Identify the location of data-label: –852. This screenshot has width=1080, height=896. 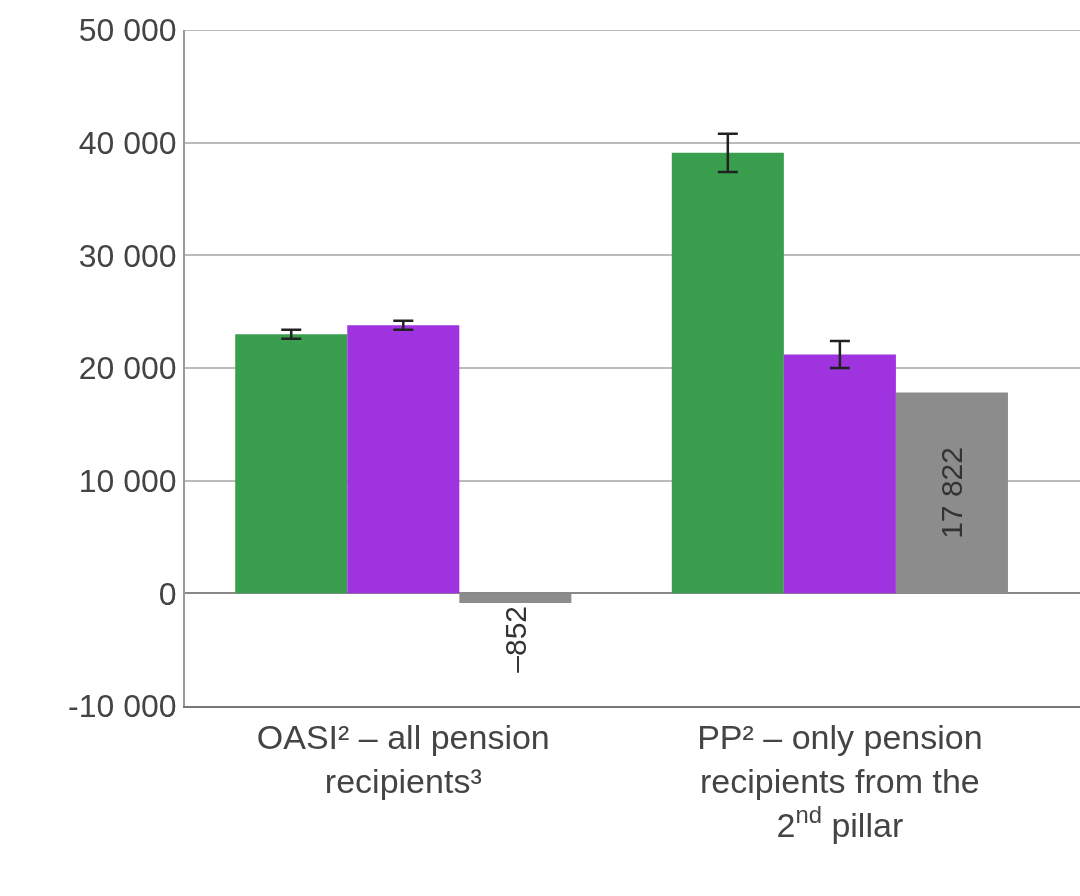
(515, 639).